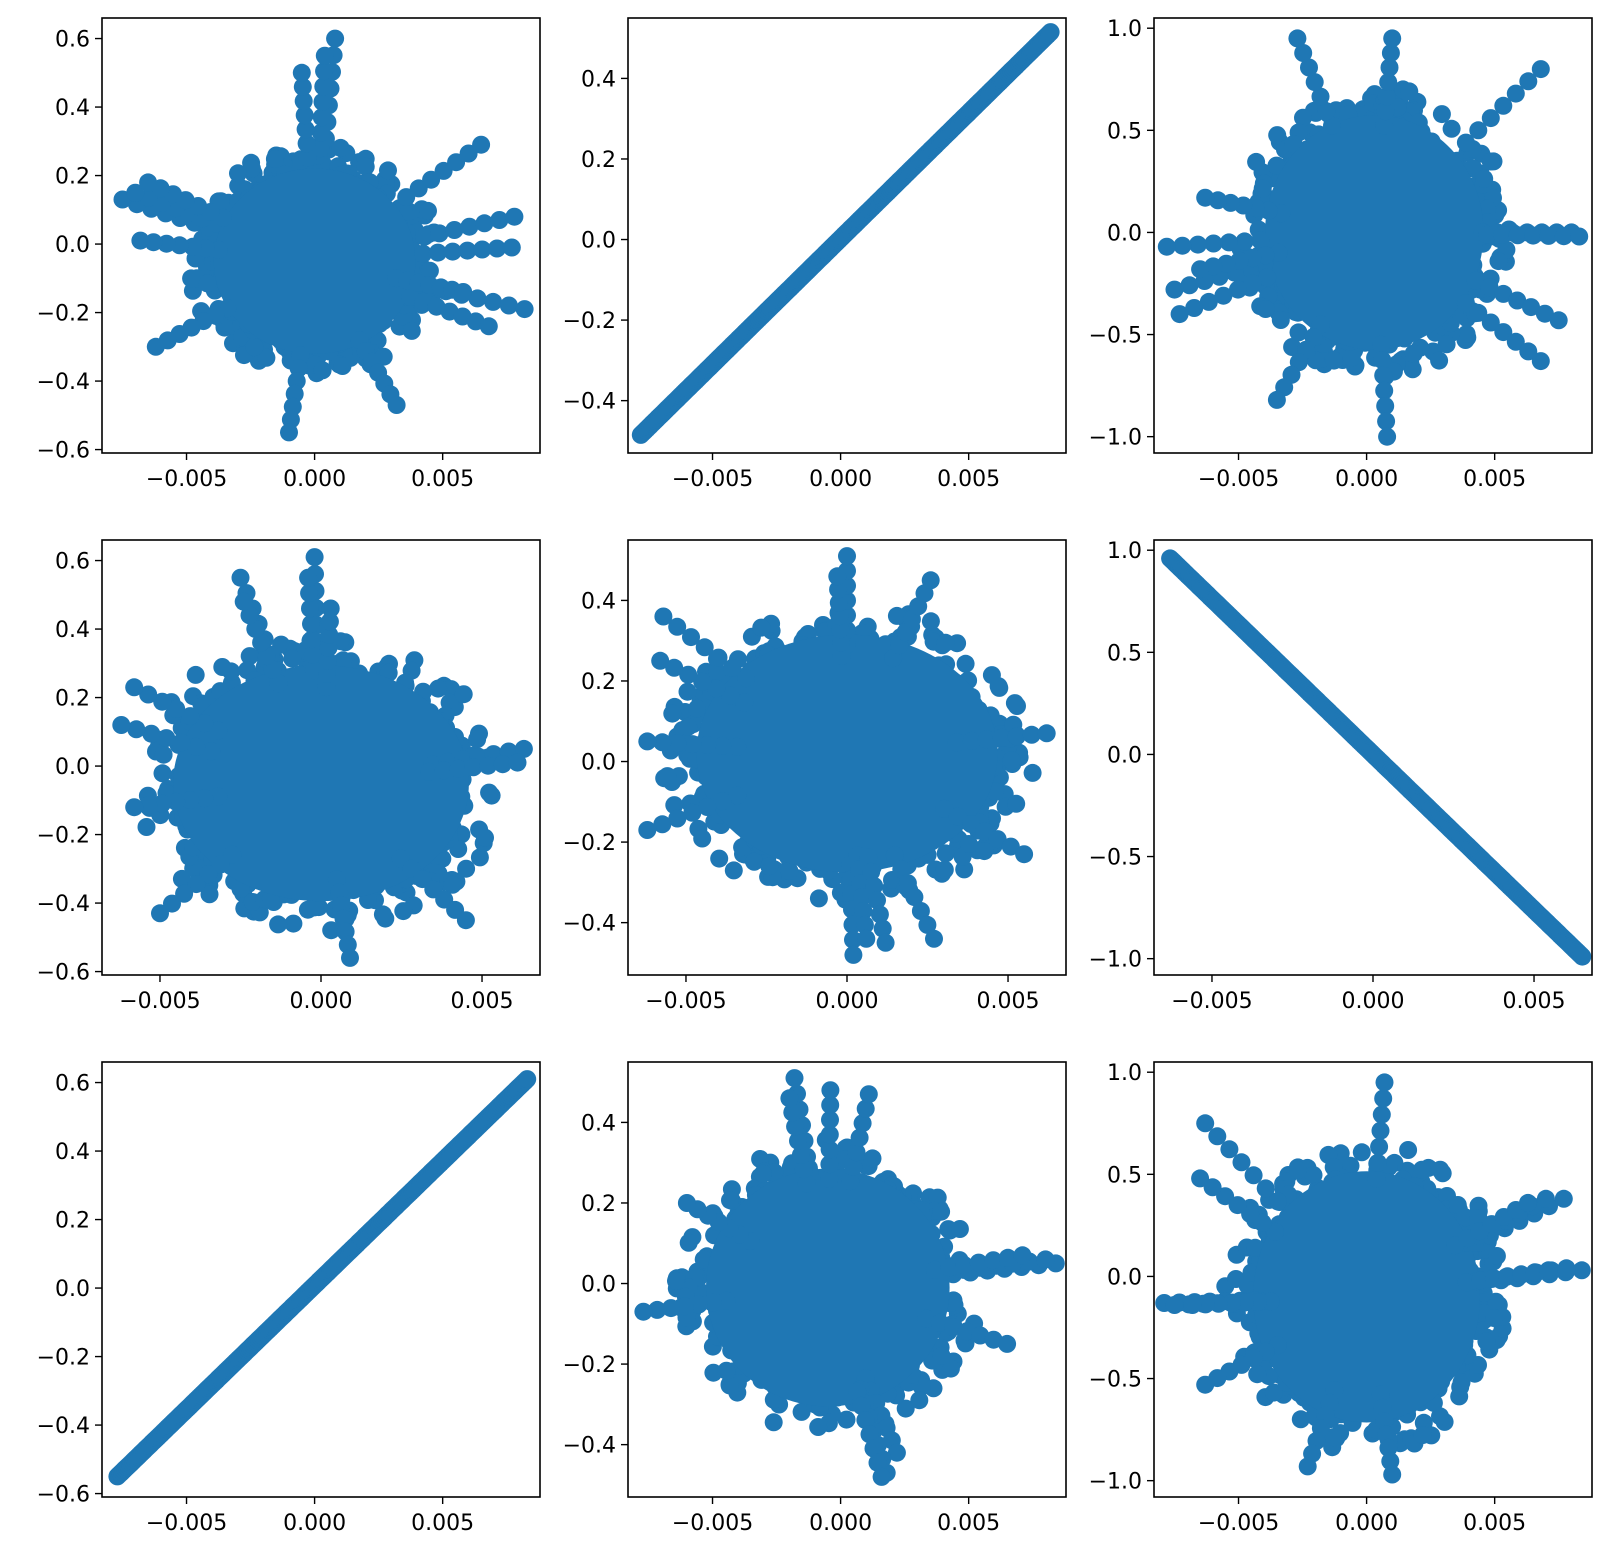 The image size is (1609, 1561). I want to click on subplot-3: −0.005 0.000 0.005−1.0−0.50.00.51.0, so click(1341, 254).